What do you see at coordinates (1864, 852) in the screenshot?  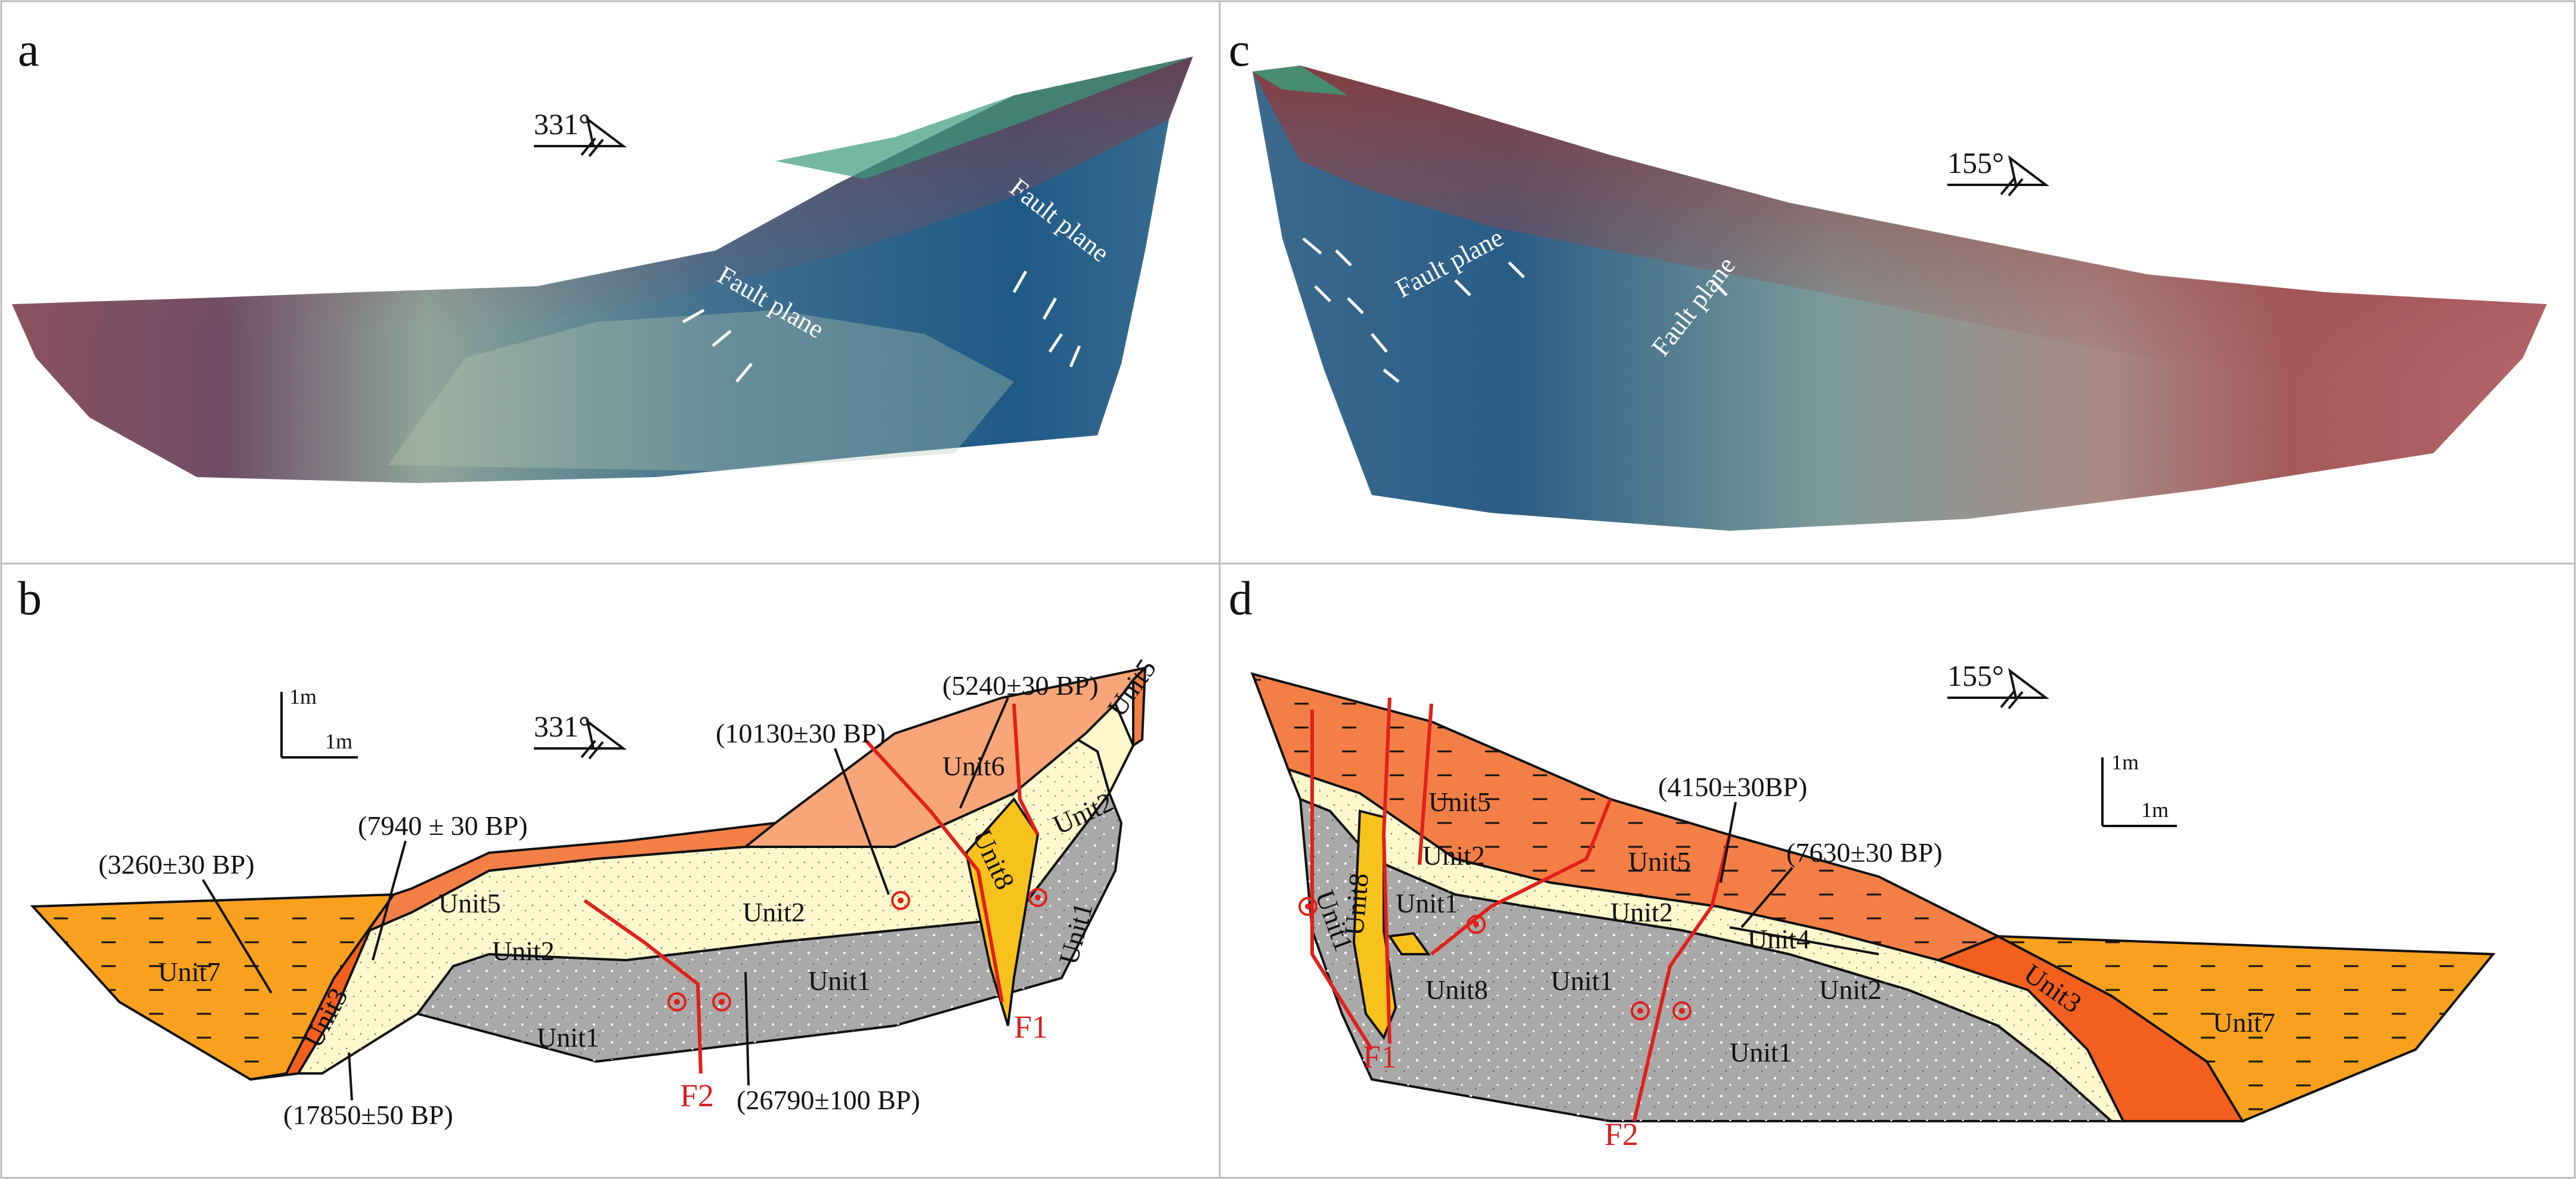 I see `age-d-7630: (7630±30 BP)` at bounding box center [1864, 852].